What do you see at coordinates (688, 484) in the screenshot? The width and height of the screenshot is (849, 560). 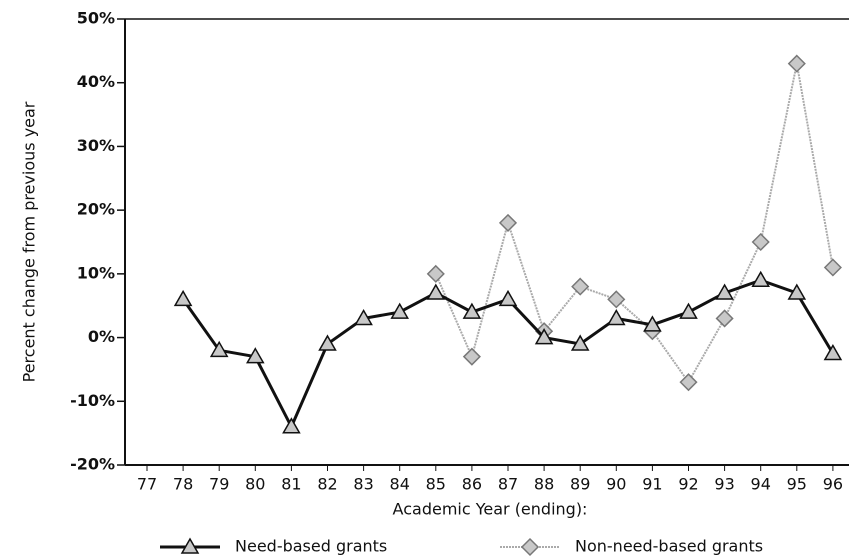 I see `x-tick-label: 92` at bounding box center [688, 484].